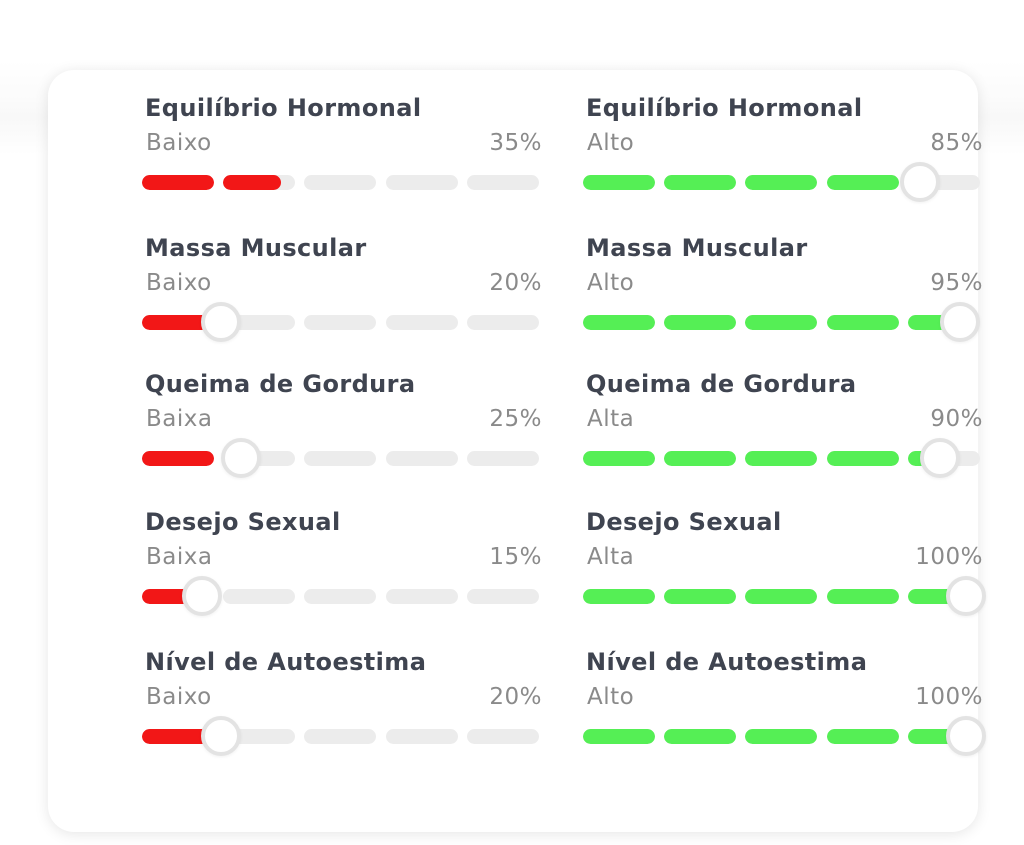 Image resolution: width=1024 pixels, height=845 pixels. What do you see at coordinates (784, 568) in the screenshot?
I see `metric-right-3: Desejo Sexual Alta 100%` at bounding box center [784, 568].